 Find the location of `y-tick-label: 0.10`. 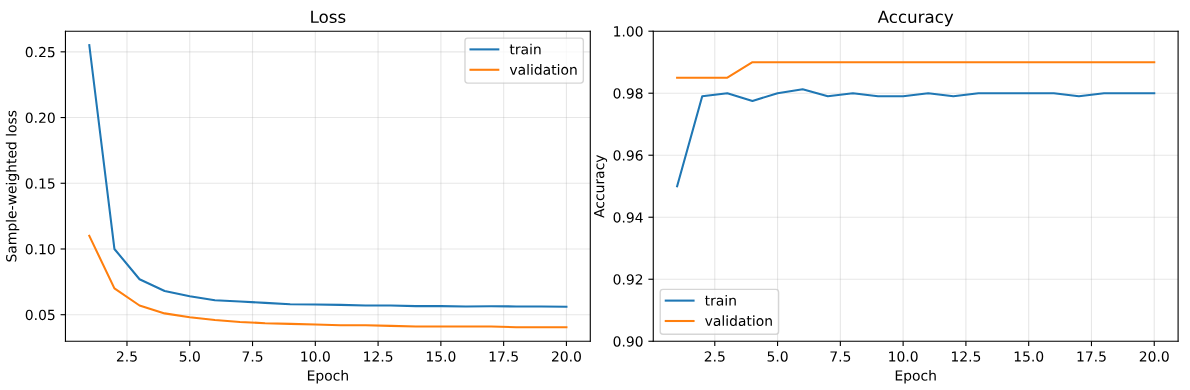

y-tick-label: 0.10 is located at coordinates (40, 249).